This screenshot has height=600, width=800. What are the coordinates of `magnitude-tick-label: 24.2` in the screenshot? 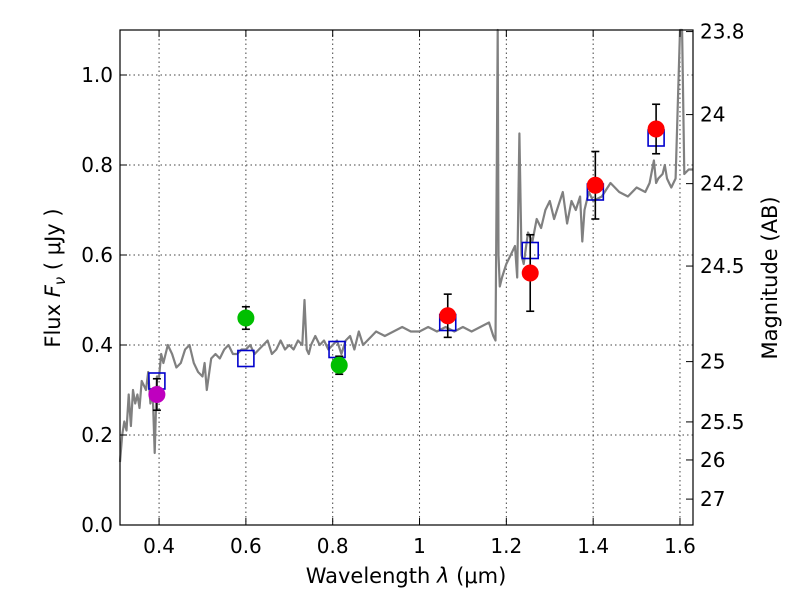 It's located at (722, 184).